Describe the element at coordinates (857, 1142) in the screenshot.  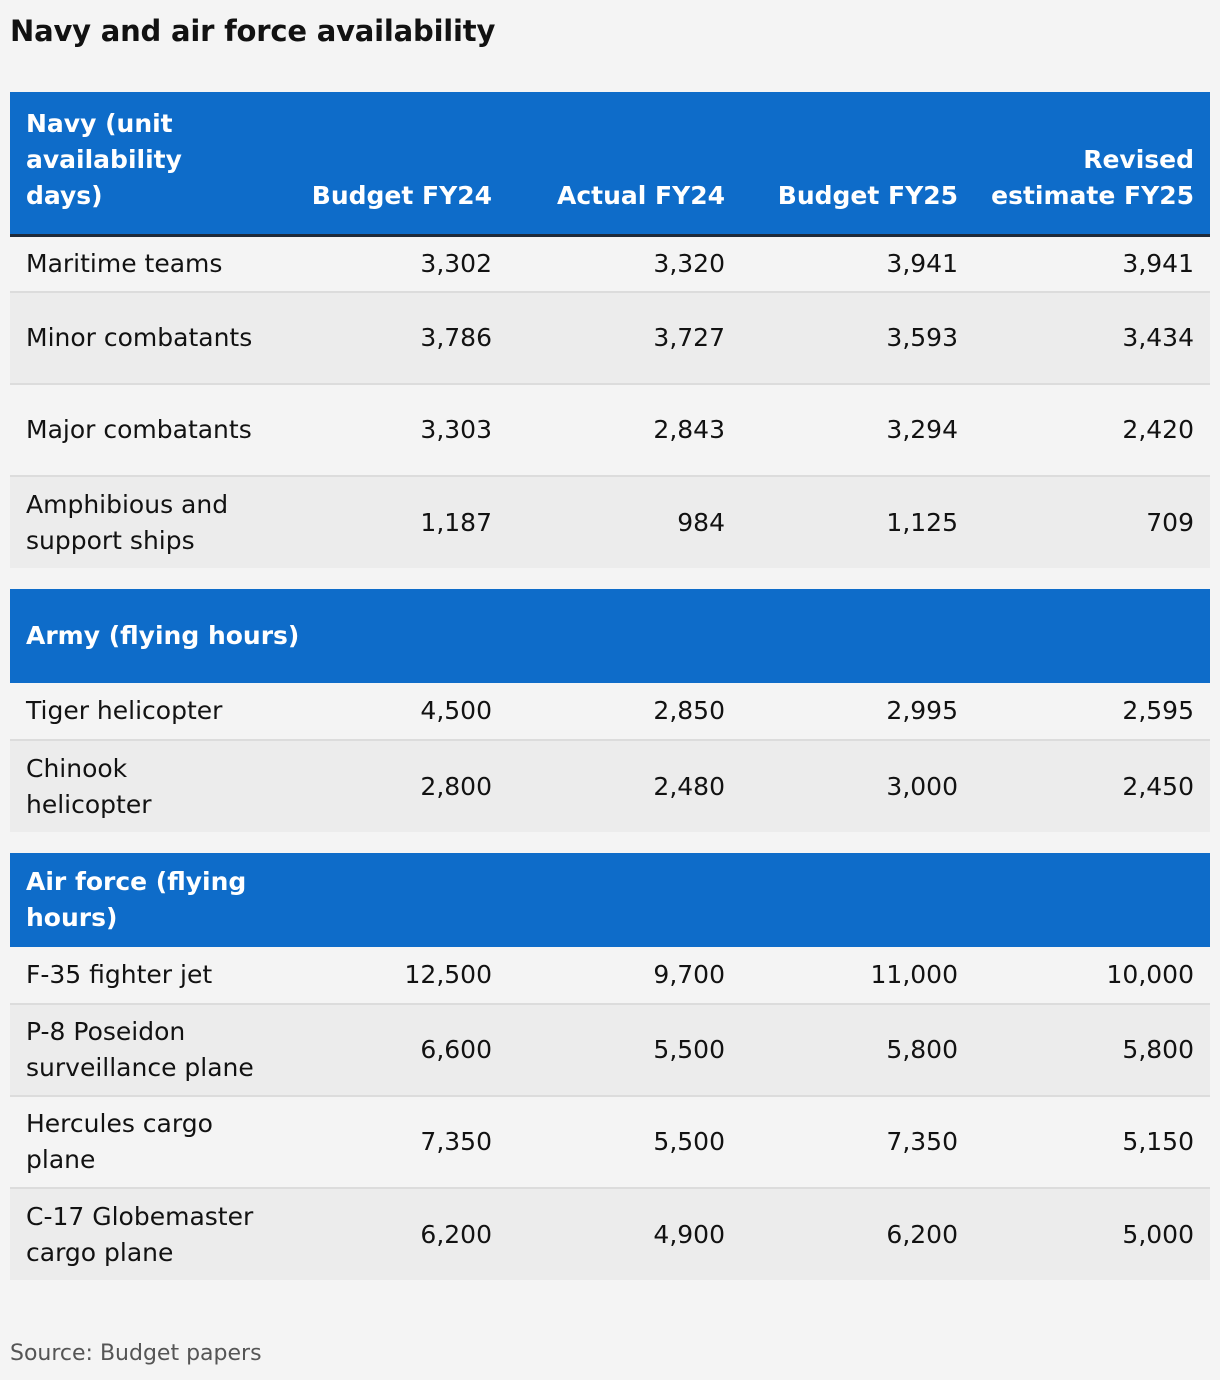
I see `cell-budget-fy25: 7,350` at that location.